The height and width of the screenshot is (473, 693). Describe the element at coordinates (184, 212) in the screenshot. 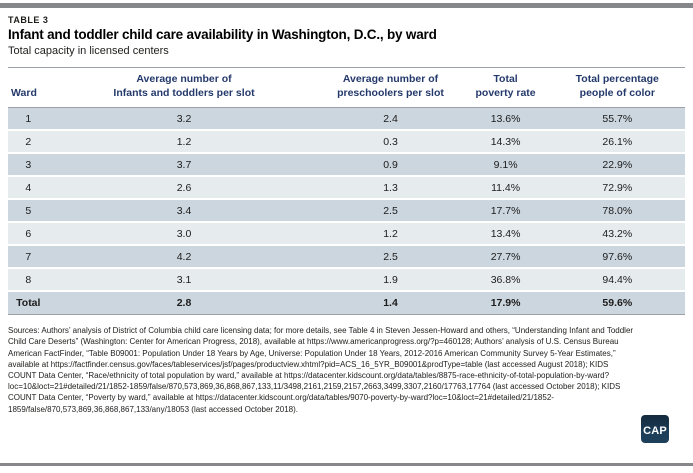

I see `cell-infants: 3.4` at that location.